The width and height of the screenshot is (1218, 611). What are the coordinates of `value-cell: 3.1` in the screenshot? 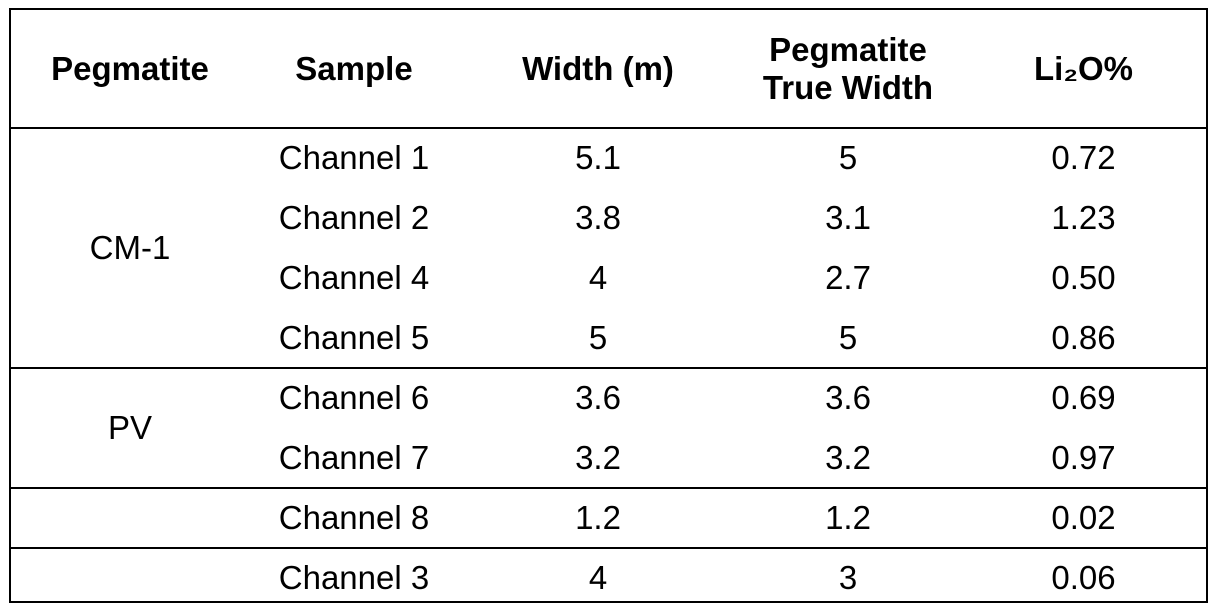 It's located at (848, 217).